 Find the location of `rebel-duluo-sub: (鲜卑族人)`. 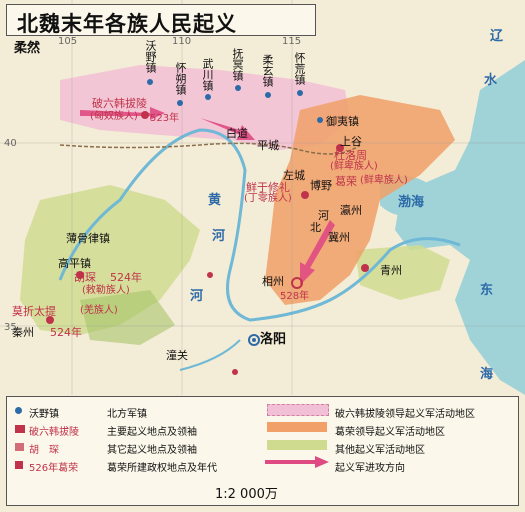

rebel-duluo-sub: (鲜卑族人) is located at coordinates (354, 166).